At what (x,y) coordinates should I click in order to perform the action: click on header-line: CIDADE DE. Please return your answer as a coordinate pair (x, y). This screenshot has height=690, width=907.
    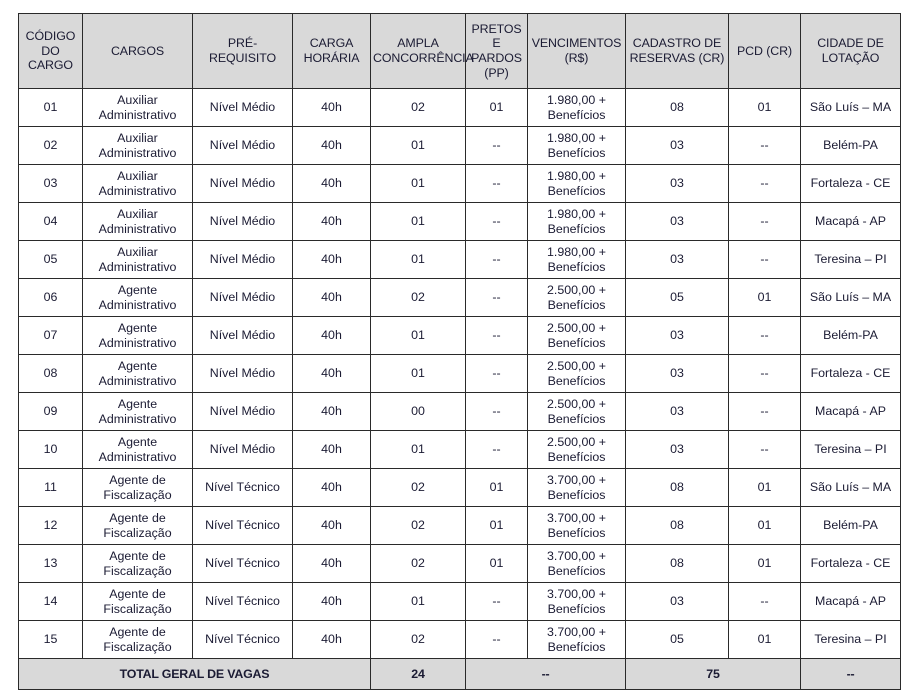
    Looking at the image, I should click on (850, 43).